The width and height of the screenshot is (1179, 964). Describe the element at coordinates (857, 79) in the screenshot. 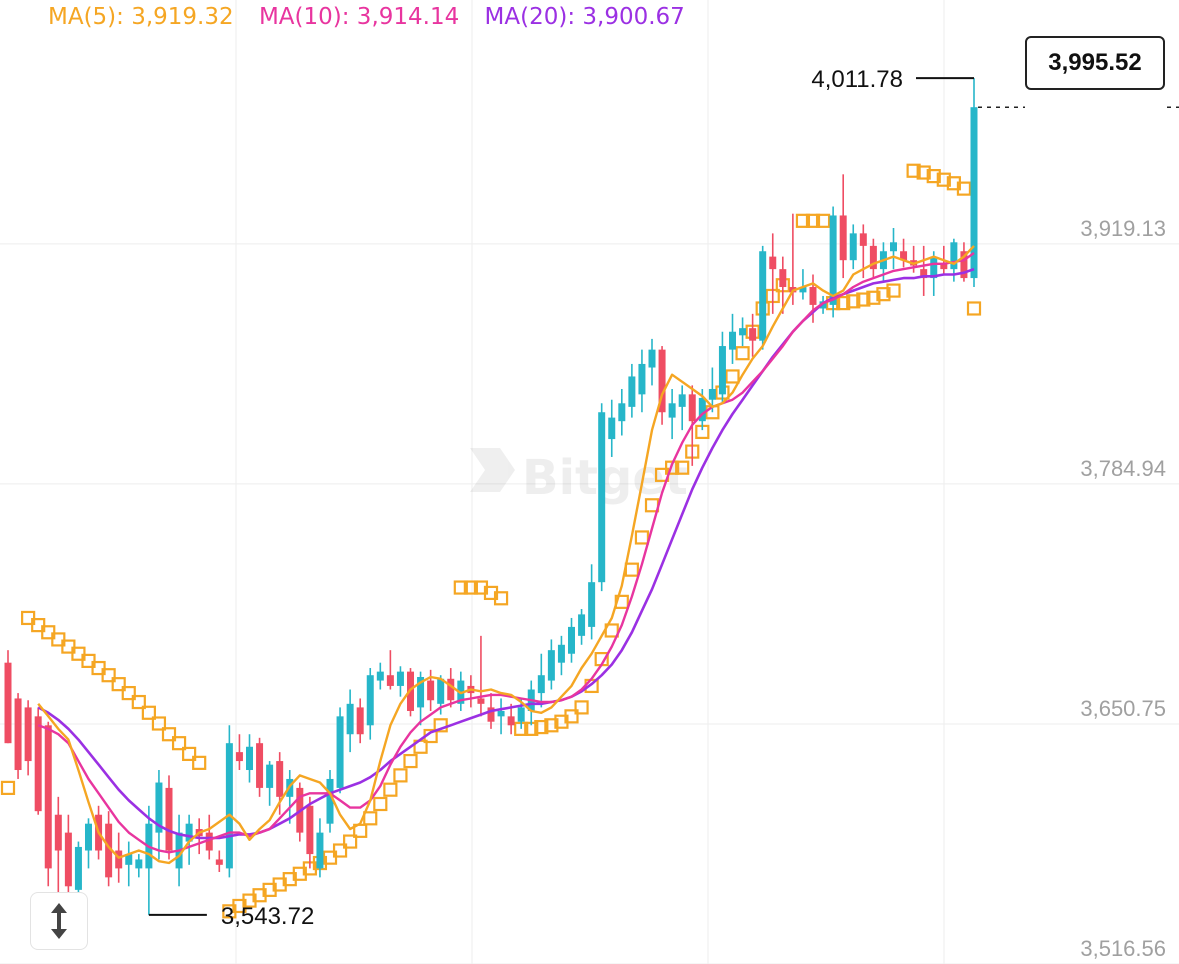

I see `high-label: 4,011.78` at that location.